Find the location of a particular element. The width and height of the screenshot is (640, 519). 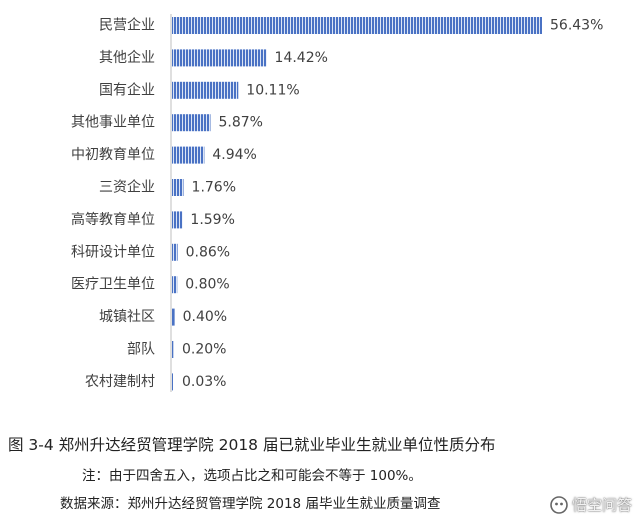

category-label: 中初教育单位 is located at coordinates (113, 154).